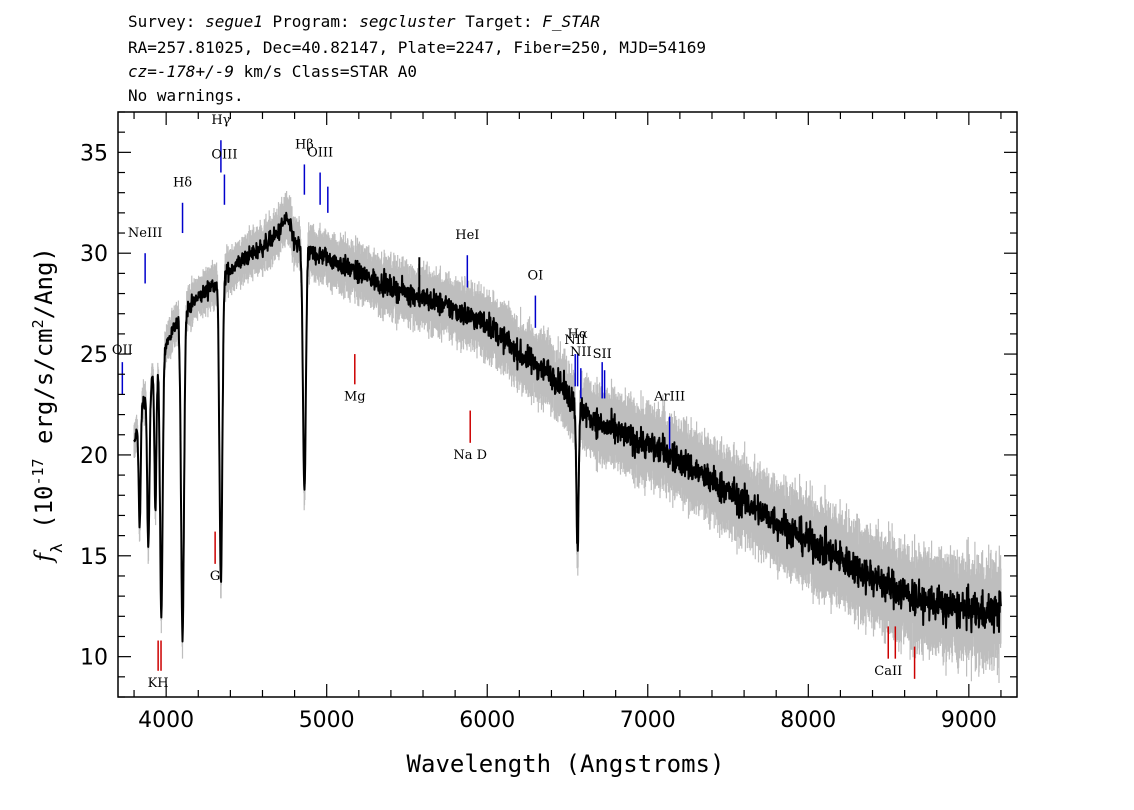 This screenshot has height=810, width=1134. I want to click on cz-value: -178+/-9, so click(195, 71).